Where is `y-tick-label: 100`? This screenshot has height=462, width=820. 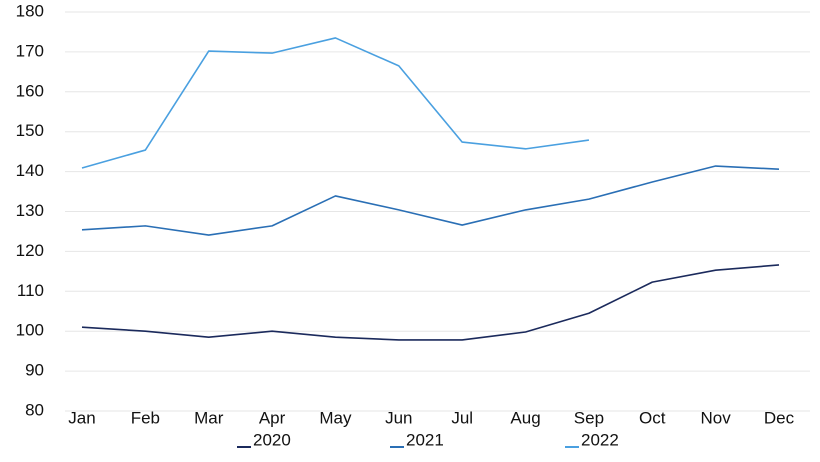 y-tick-label: 100 is located at coordinates (30, 330).